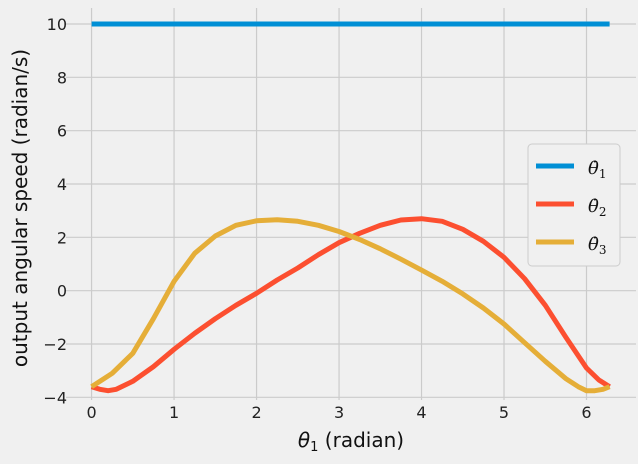  I want to click on legend-label-3: θ̇3, so click(597, 245).